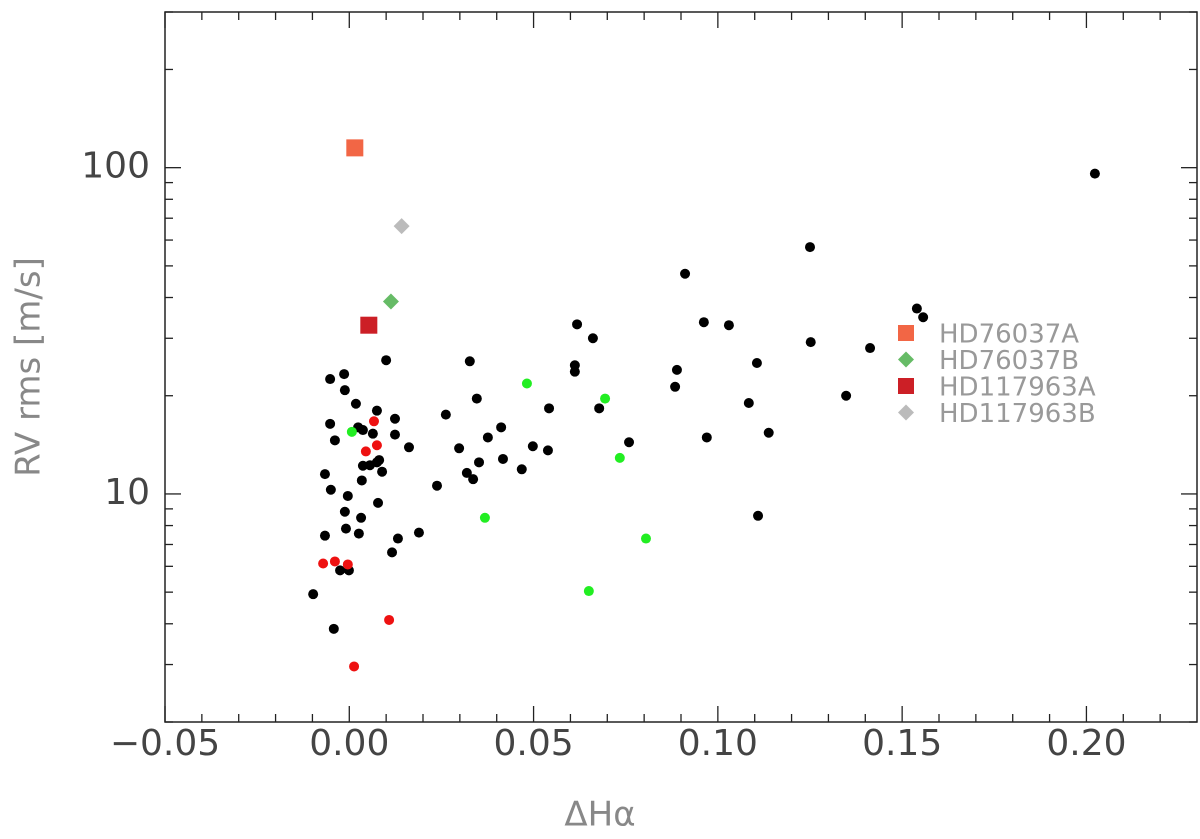  What do you see at coordinates (127, 492) in the screenshot?
I see `y-tick-label: 10` at bounding box center [127, 492].